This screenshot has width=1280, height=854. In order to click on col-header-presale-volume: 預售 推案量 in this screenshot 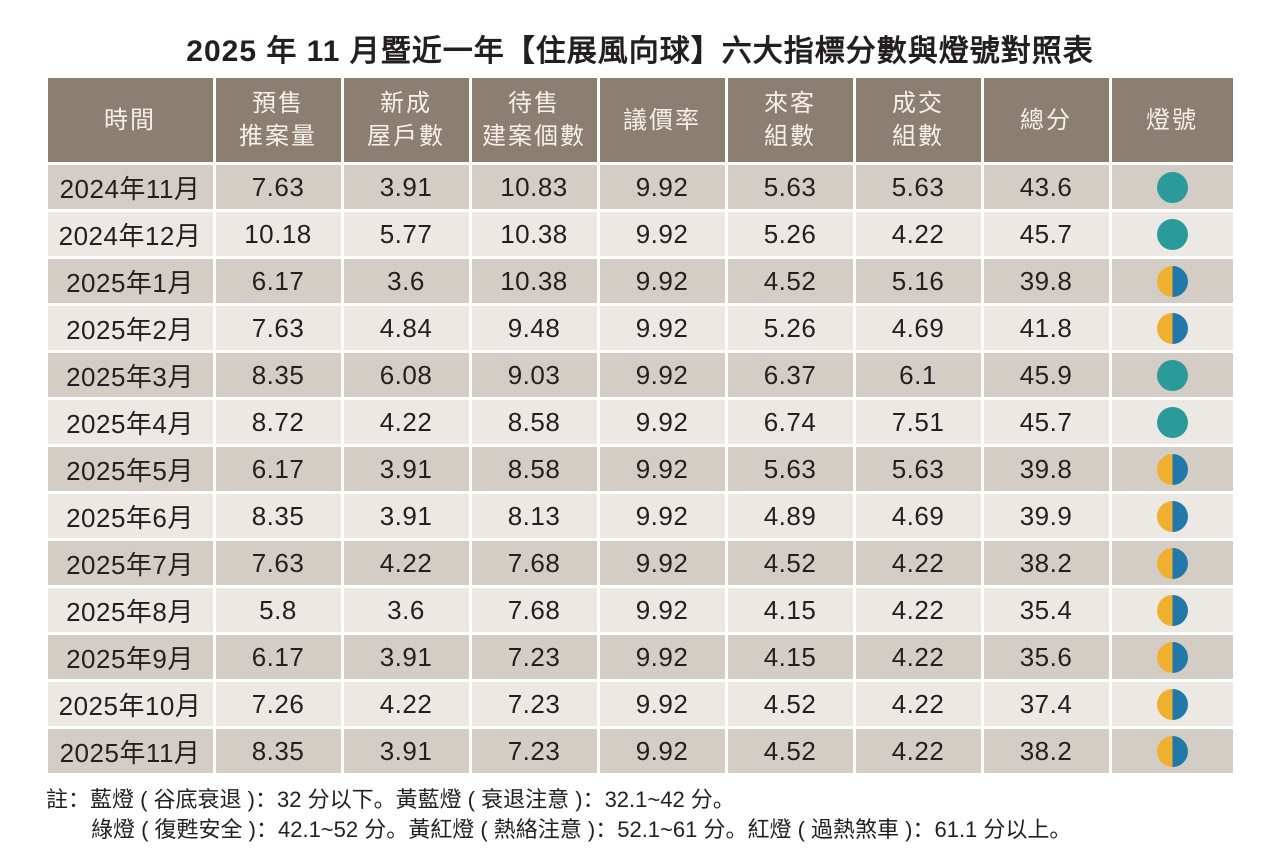, I will do `click(278, 120)`.